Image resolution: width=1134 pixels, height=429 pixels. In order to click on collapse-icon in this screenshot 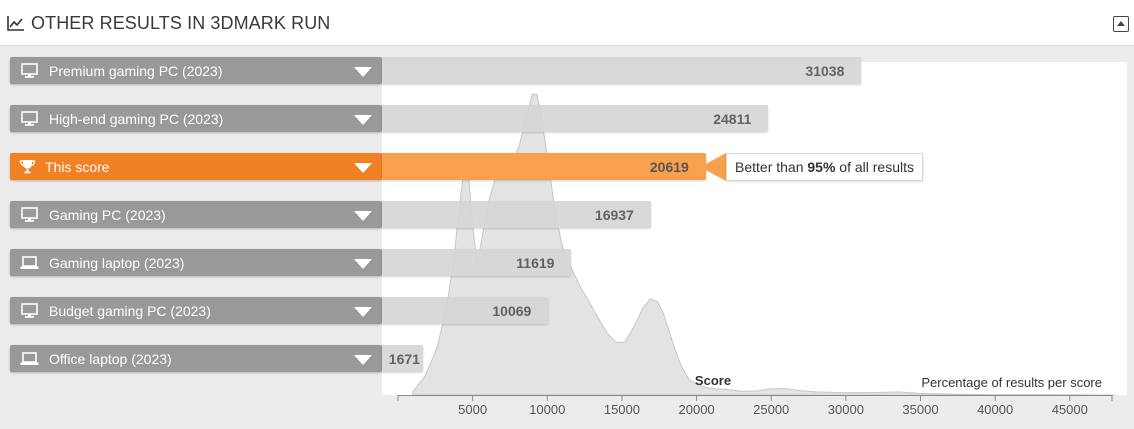, I will do `click(1121, 24)`.